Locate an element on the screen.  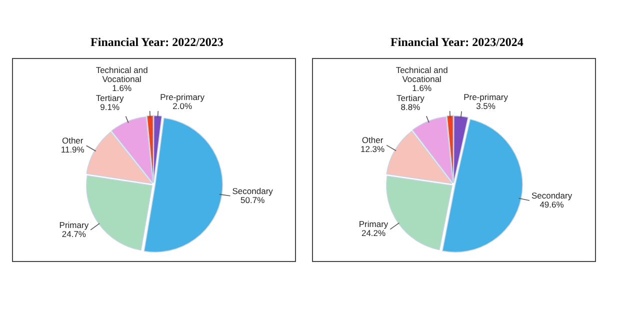
data-label: 11.9% is located at coordinates (72, 149).